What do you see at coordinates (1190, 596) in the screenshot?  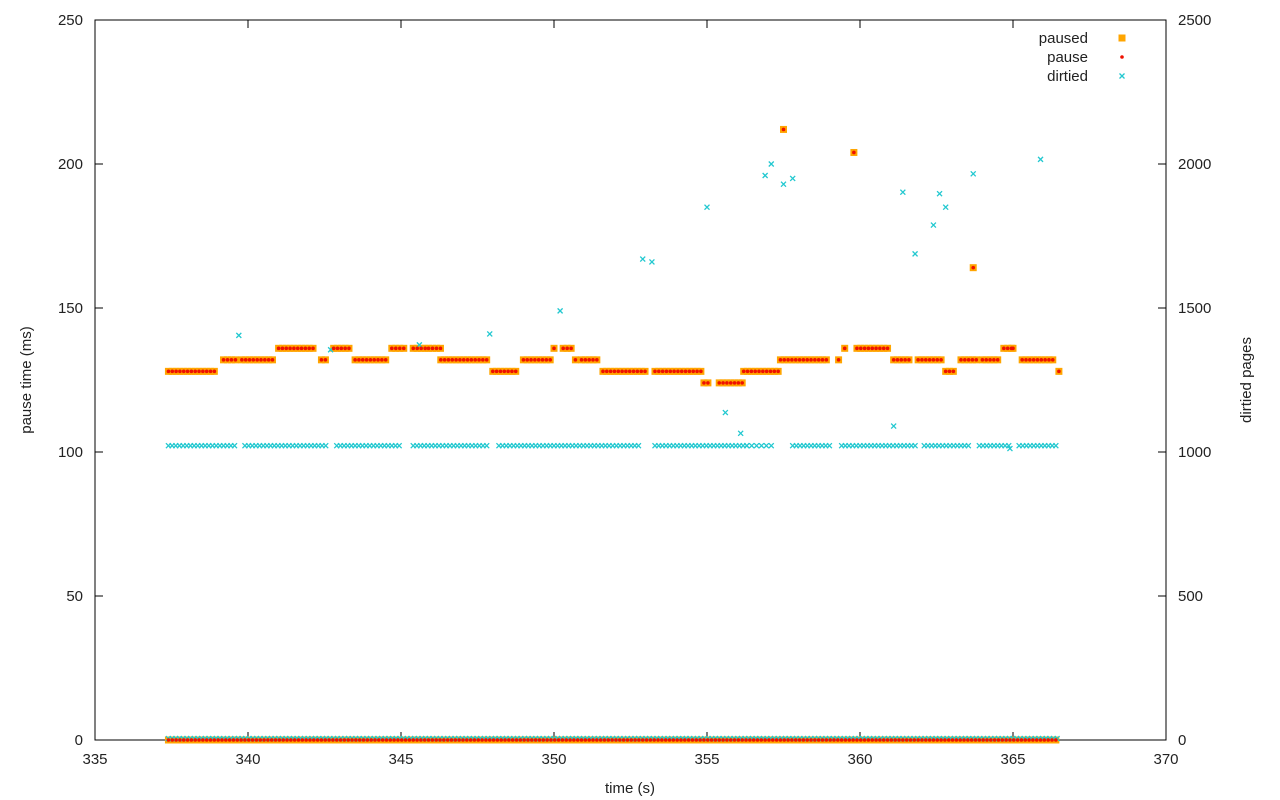 I see `y2-tick-label: 500` at bounding box center [1190, 596].